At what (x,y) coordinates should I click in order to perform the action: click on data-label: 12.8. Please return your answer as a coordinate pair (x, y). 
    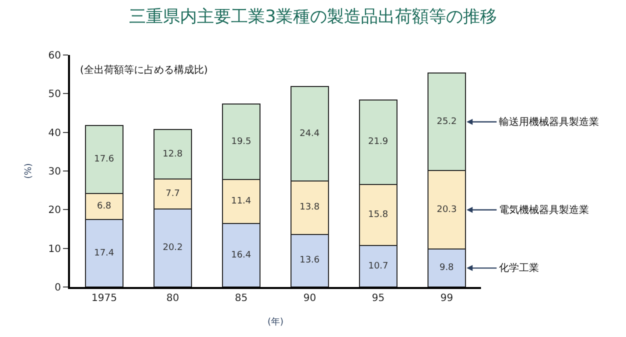
    Looking at the image, I should click on (172, 154).